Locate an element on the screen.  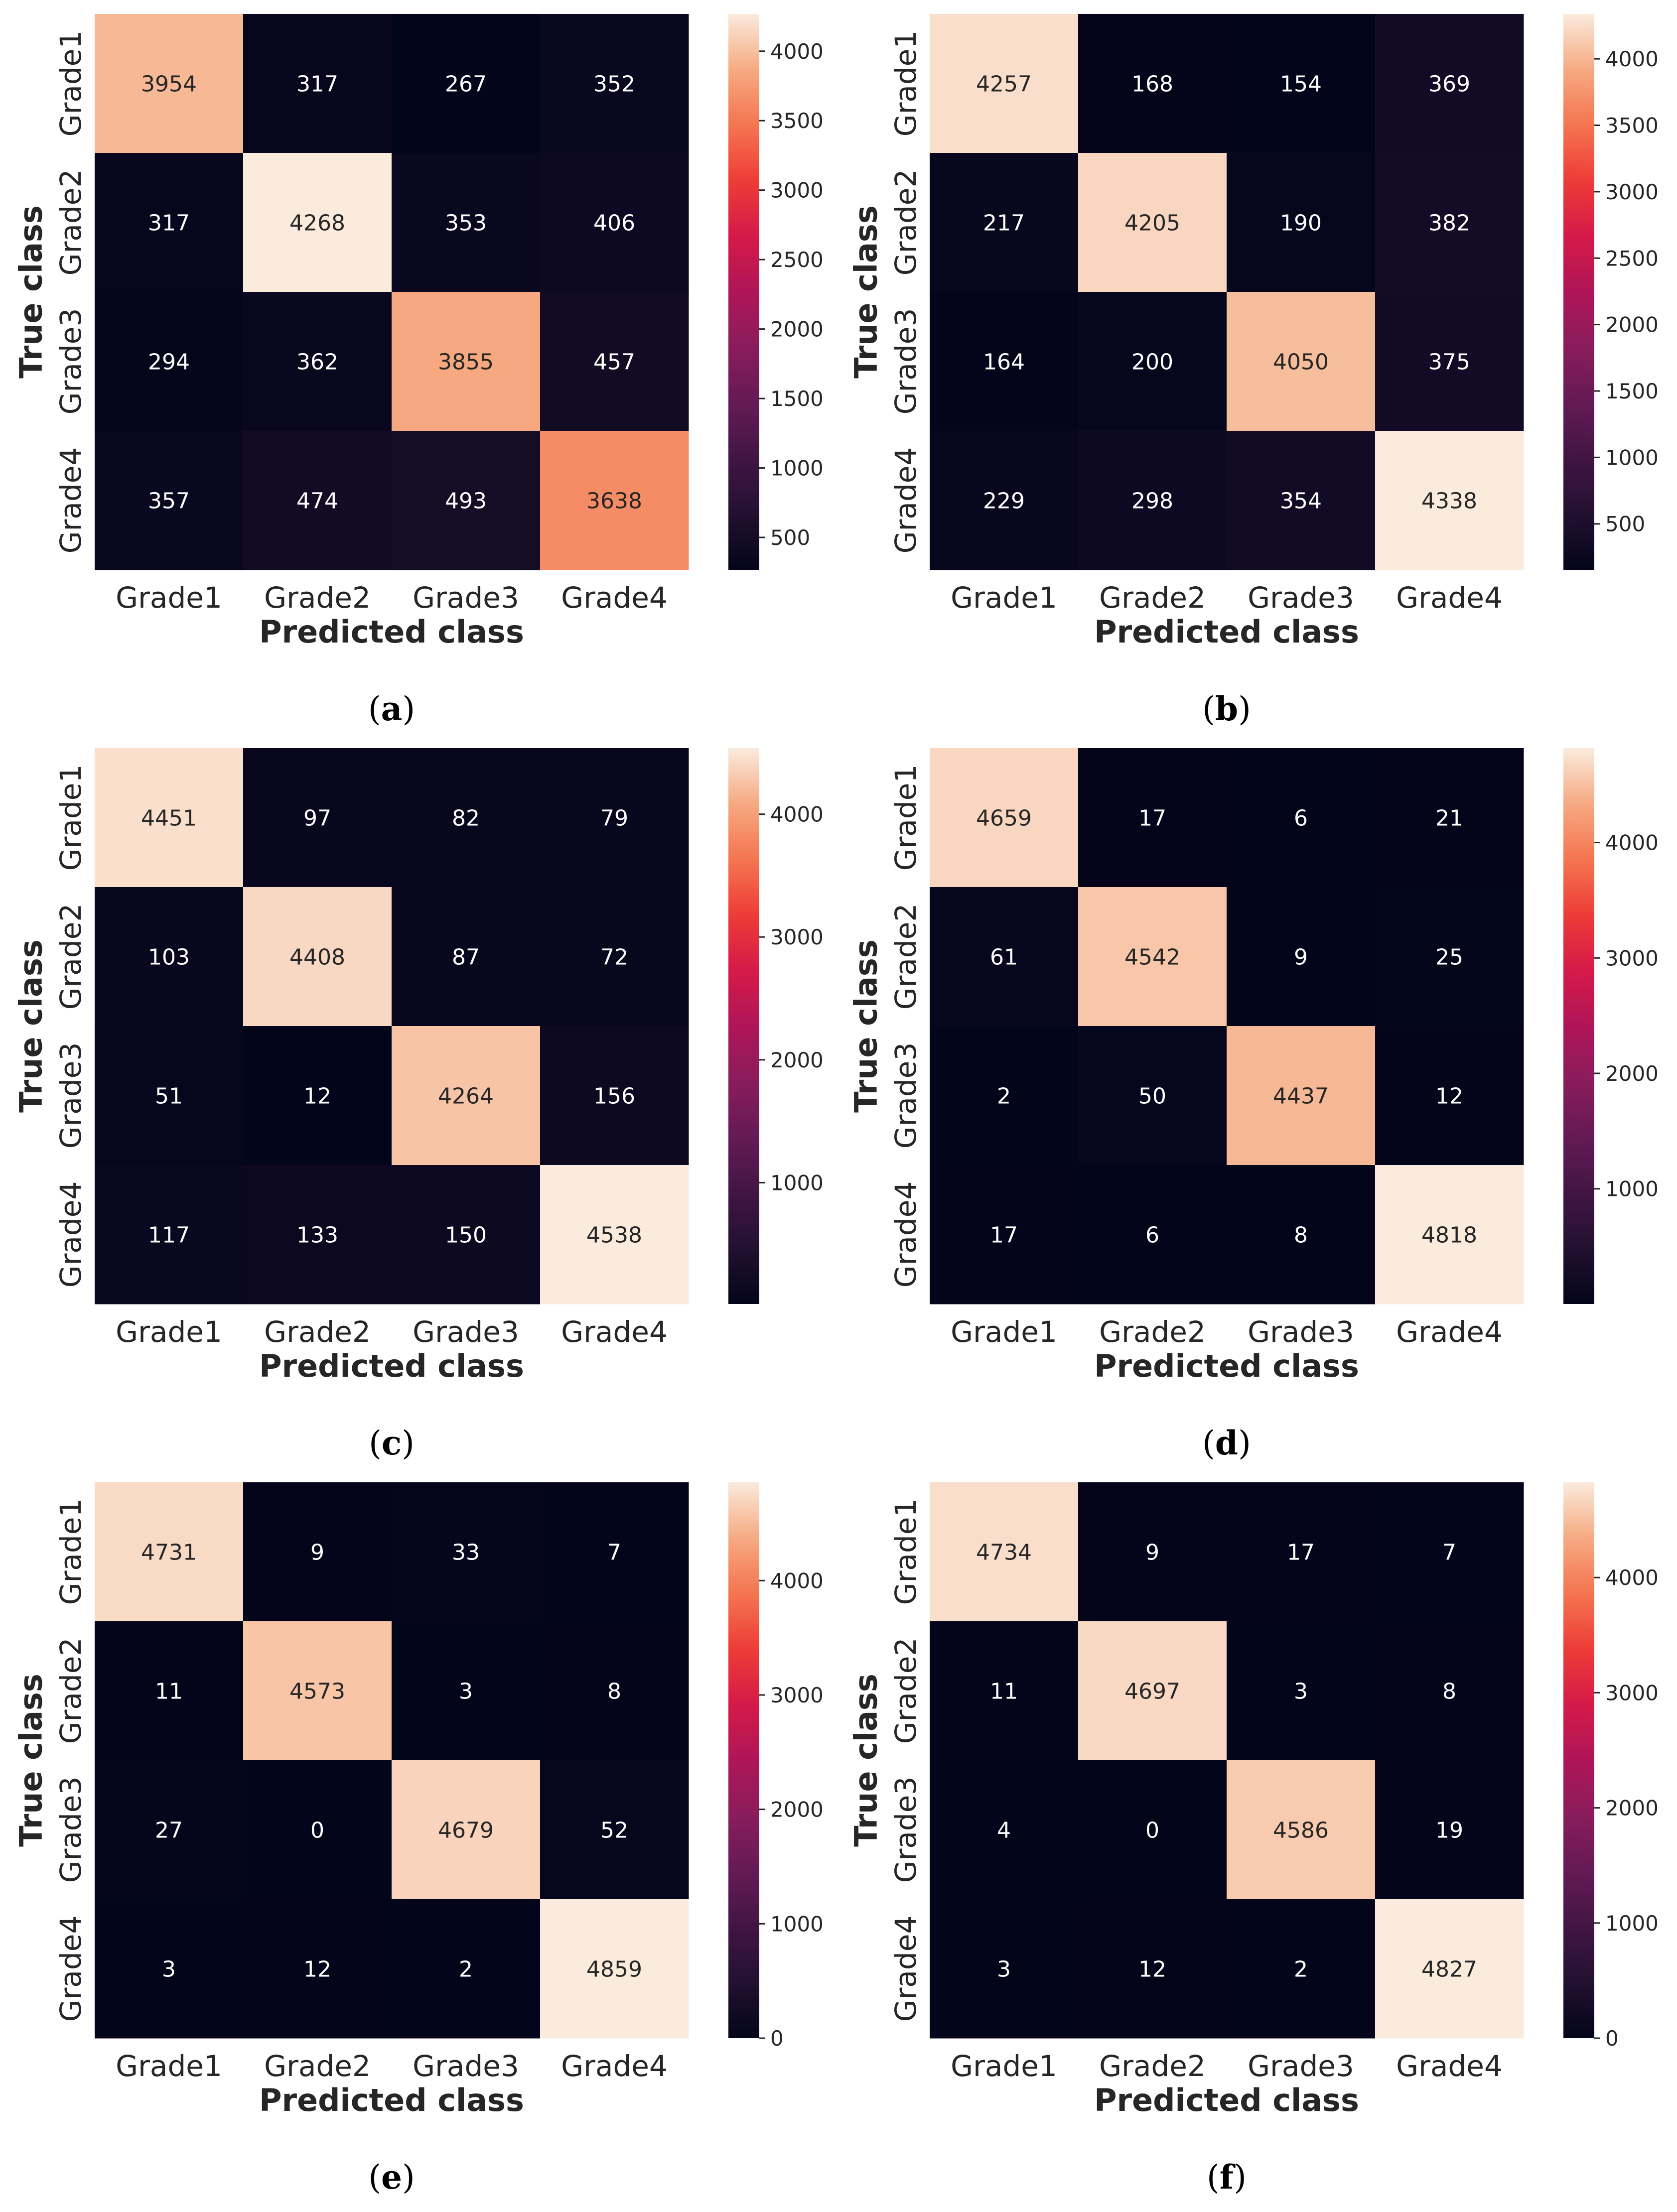
cell-value-label: 87 is located at coordinates (466, 957).